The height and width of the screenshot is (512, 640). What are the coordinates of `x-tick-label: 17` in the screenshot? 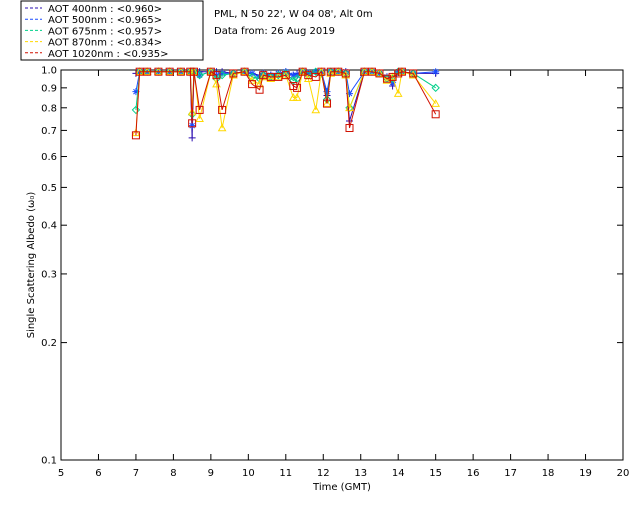 It's located at (510, 473).